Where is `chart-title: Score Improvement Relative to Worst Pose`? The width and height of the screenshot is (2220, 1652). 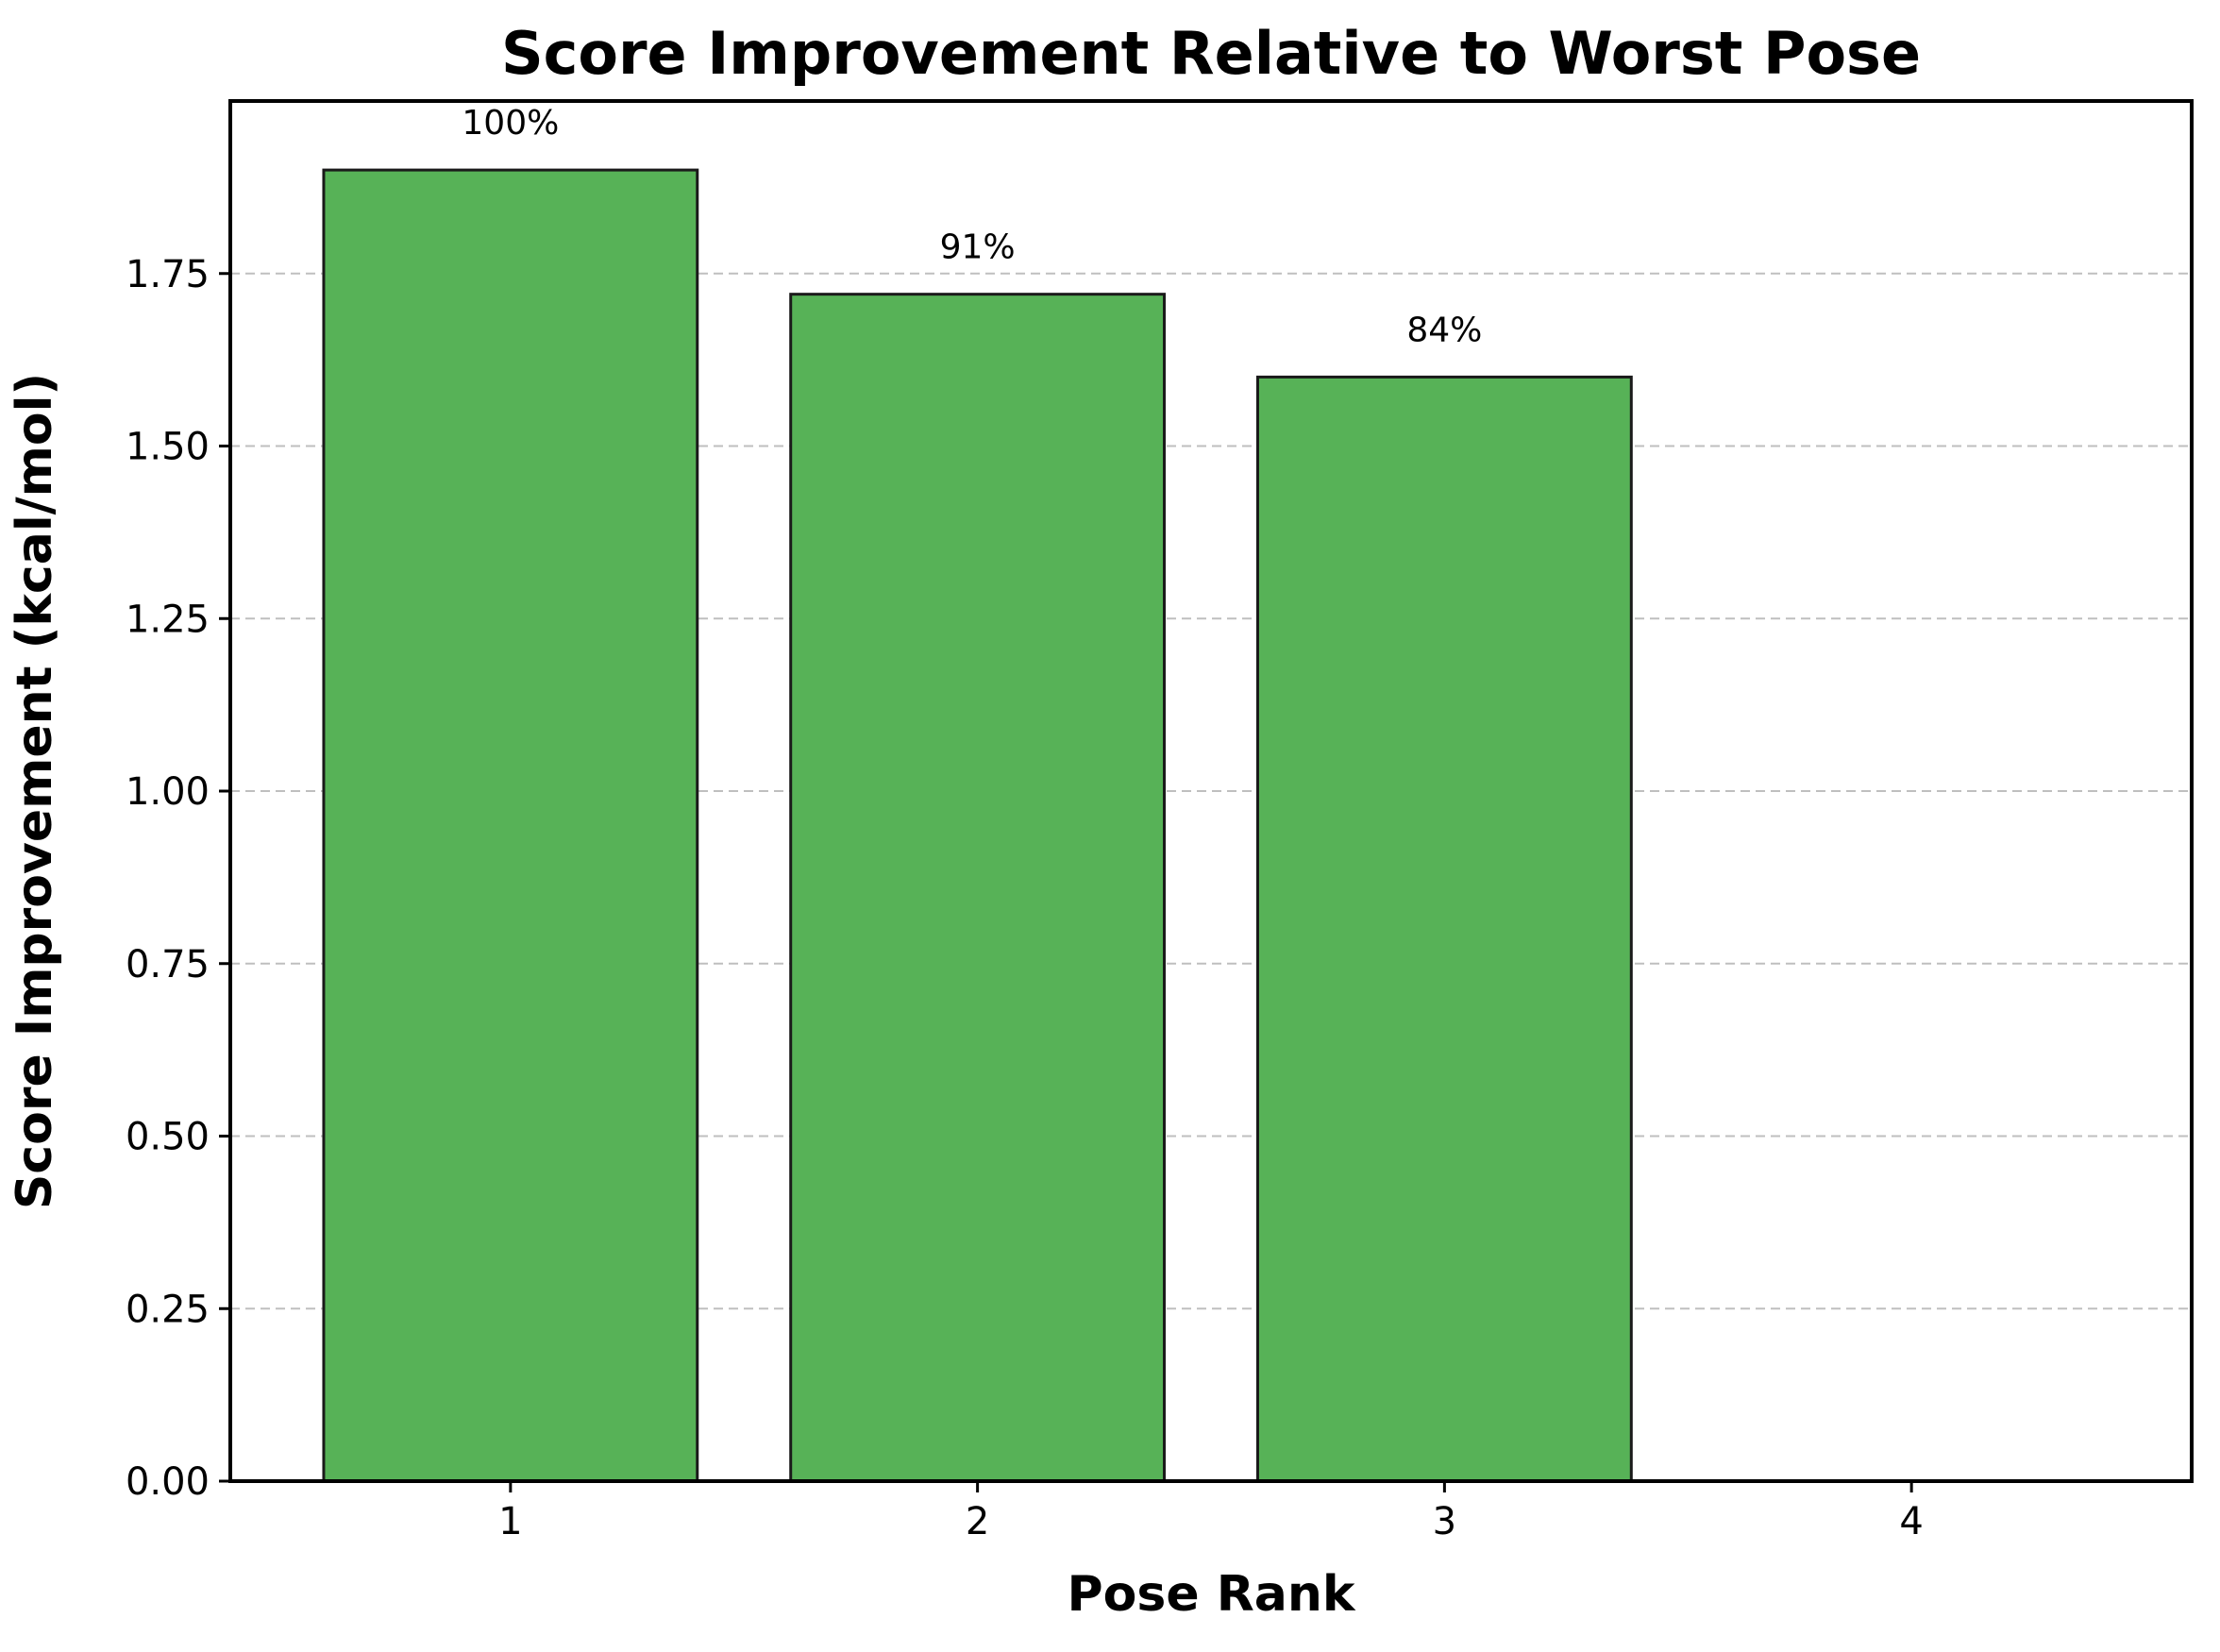
chart-title: Score Improvement Relative to Worst Pose is located at coordinates (1211, 54).